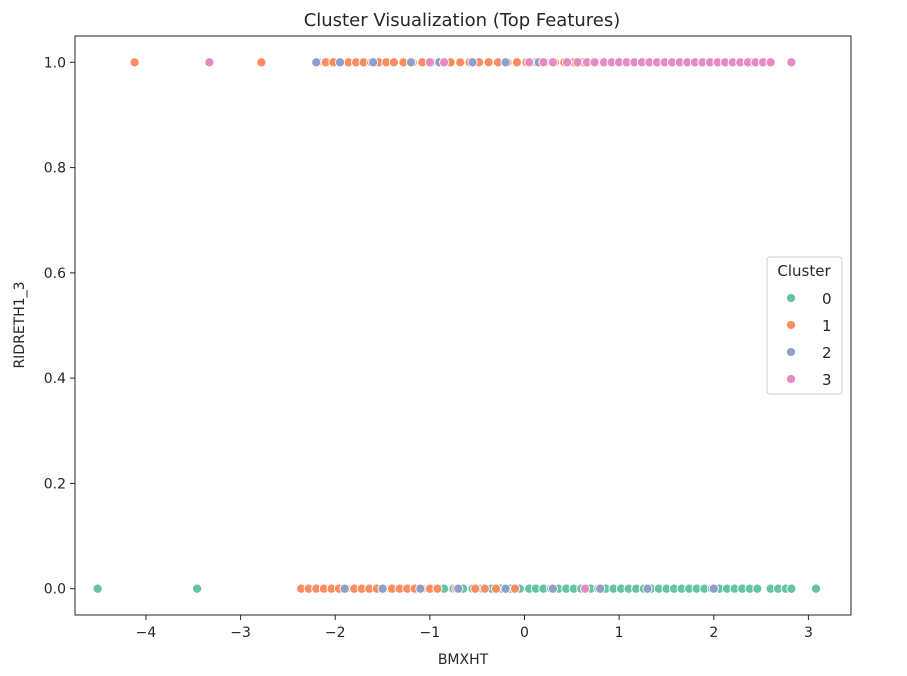 The image size is (907, 676). I want to click on legend-label-cluster-3: 3, so click(827, 380).